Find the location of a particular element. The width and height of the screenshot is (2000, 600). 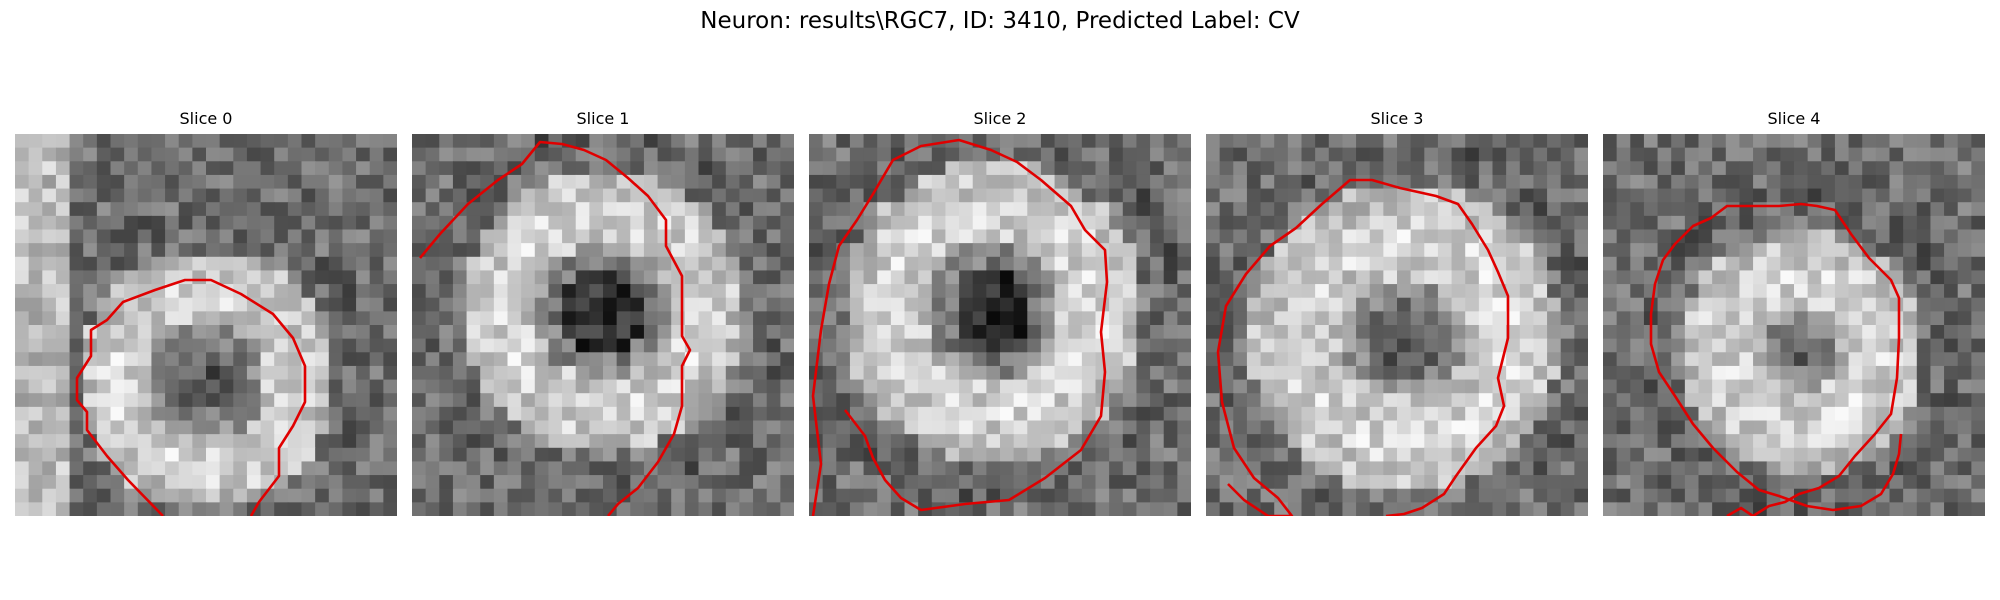

slice-1-image is located at coordinates (603, 325).